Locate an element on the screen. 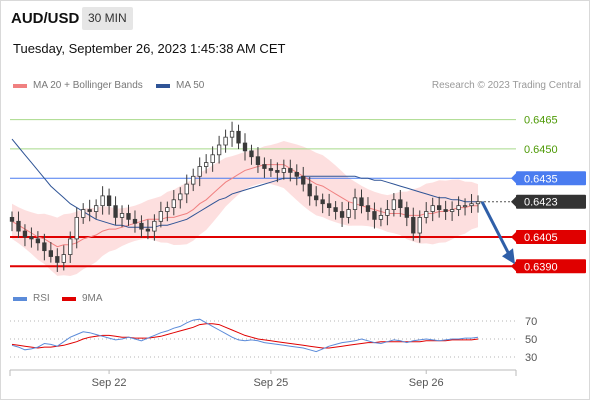  legend-9ma: 9MA is located at coordinates (82, 298).